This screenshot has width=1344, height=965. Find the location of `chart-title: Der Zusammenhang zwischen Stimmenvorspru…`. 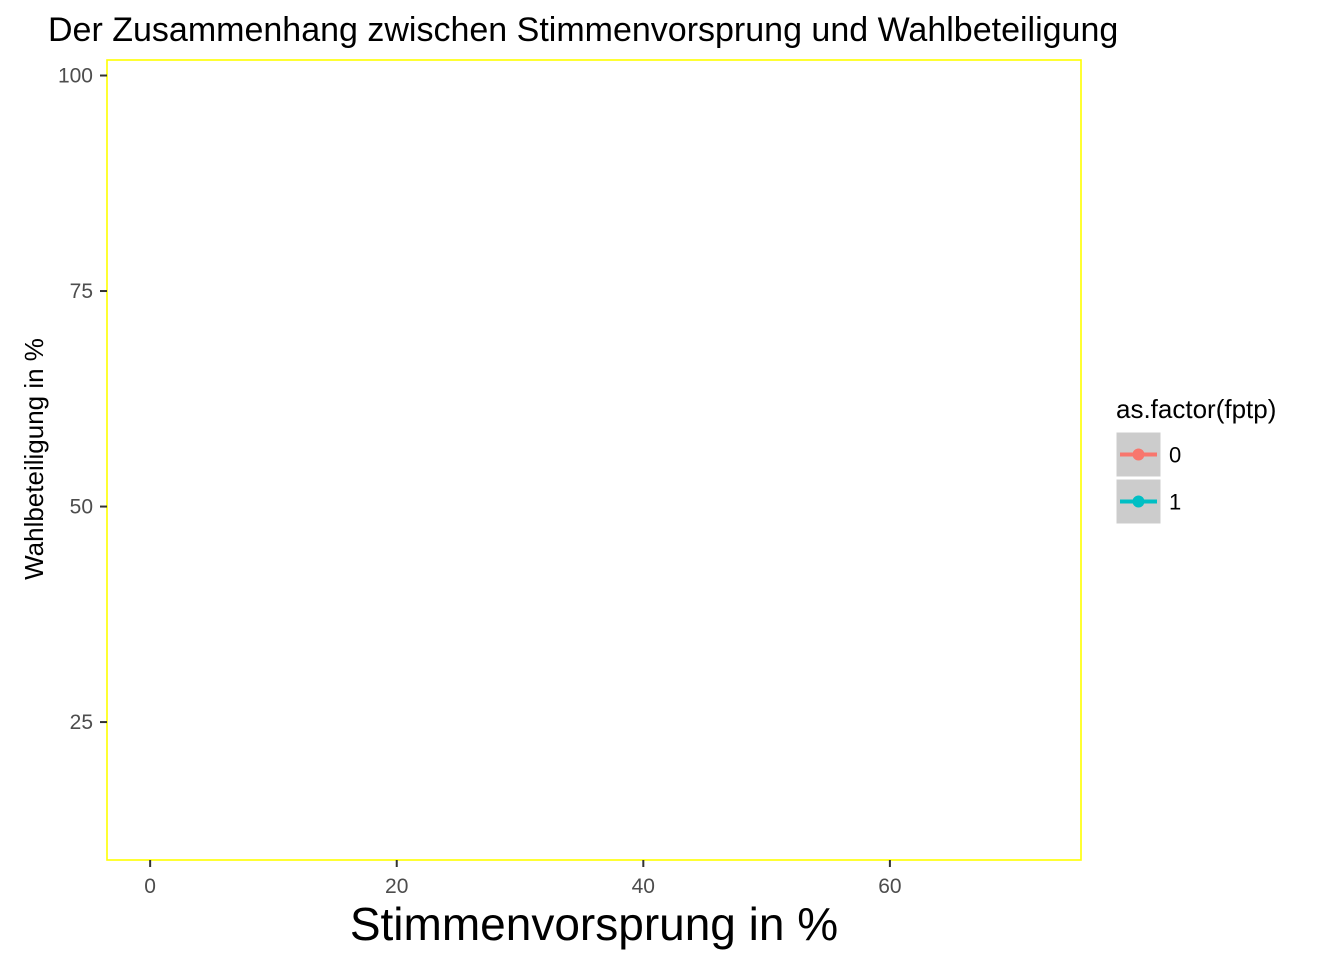

chart-title: Der Zusammenhang zwischen Stimmenvorspru… is located at coordinates (583, 30).